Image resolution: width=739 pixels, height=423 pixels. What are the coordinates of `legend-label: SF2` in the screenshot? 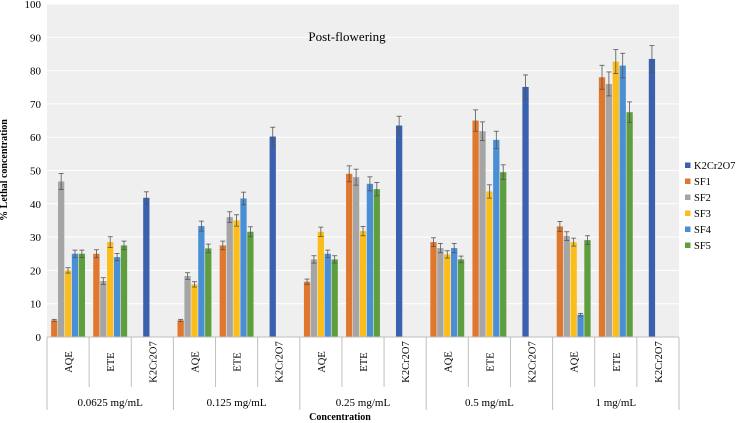 It's located at (702, 198).